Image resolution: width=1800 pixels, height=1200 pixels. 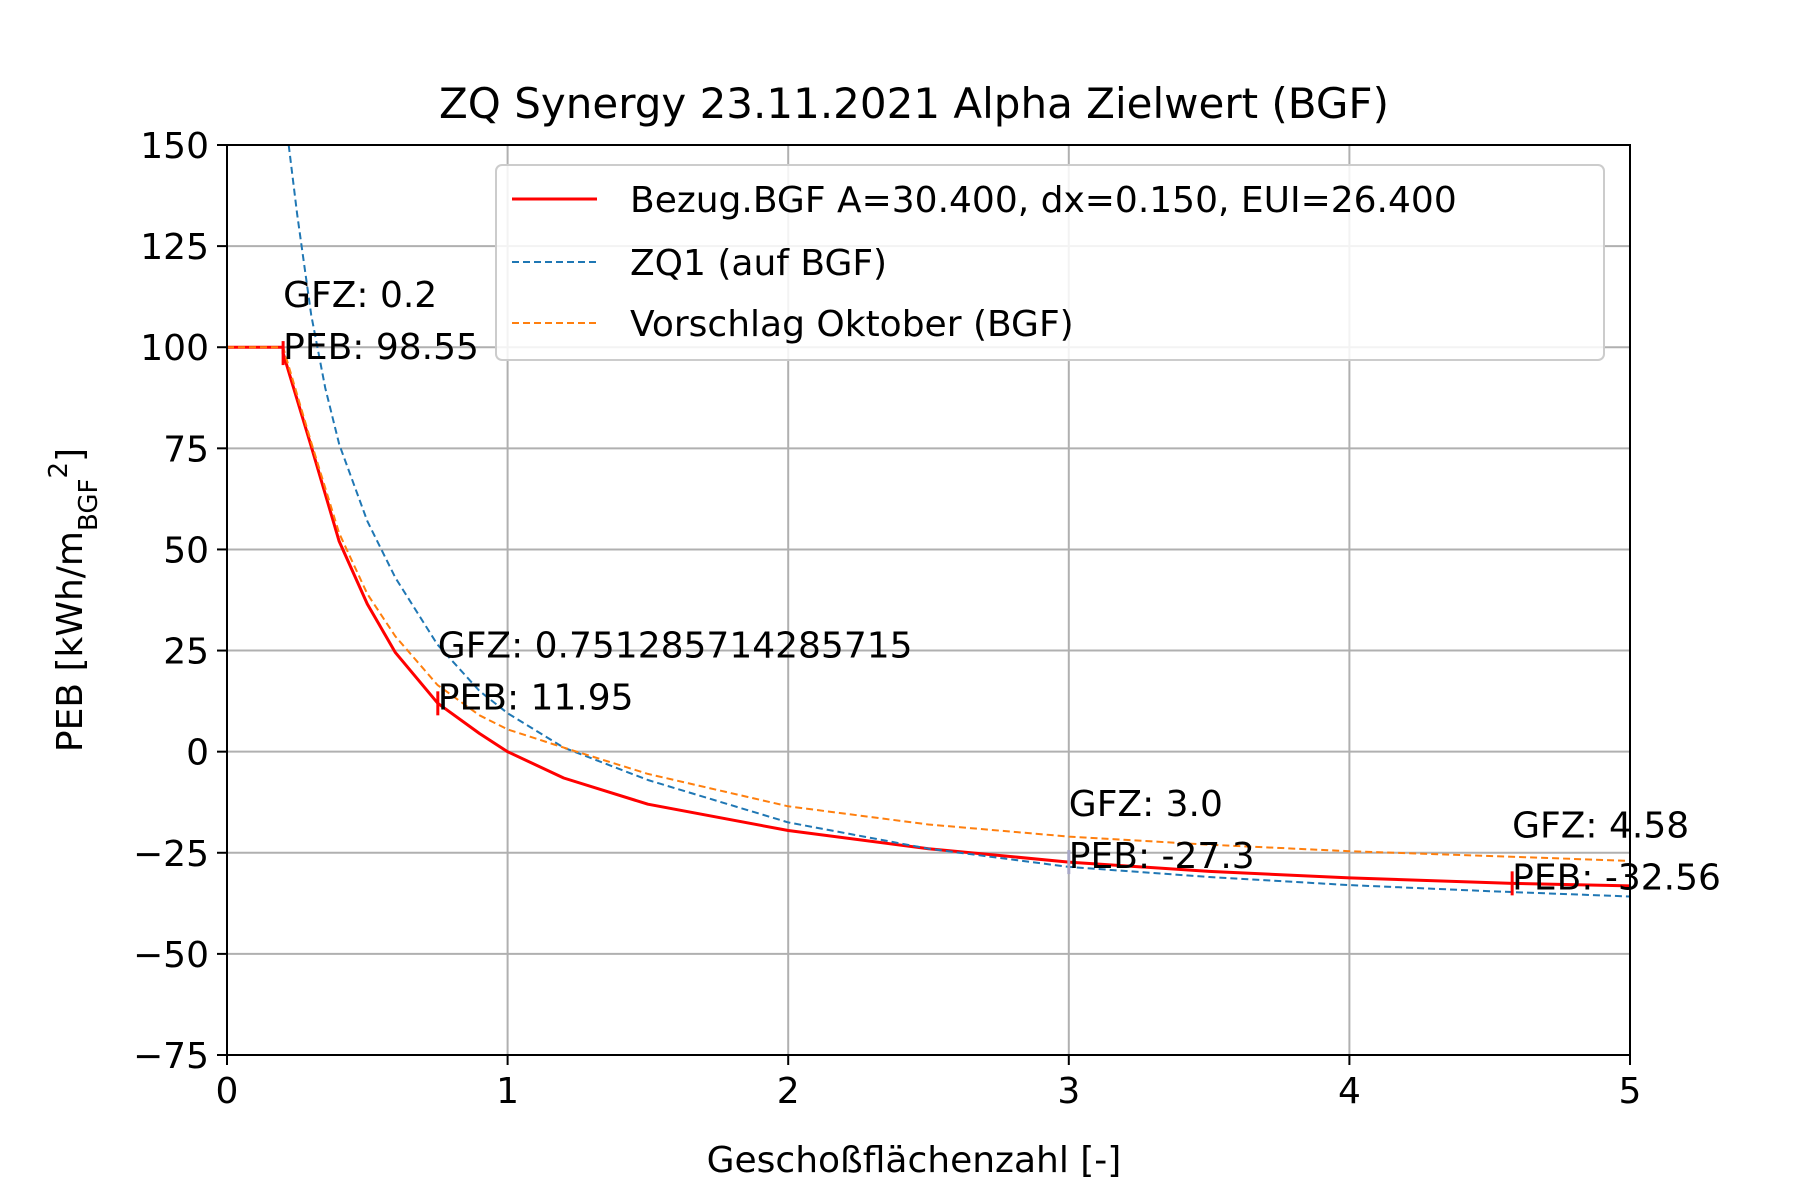 I want to click on x-tick-label: 3, so click(x=1068, y=1091).